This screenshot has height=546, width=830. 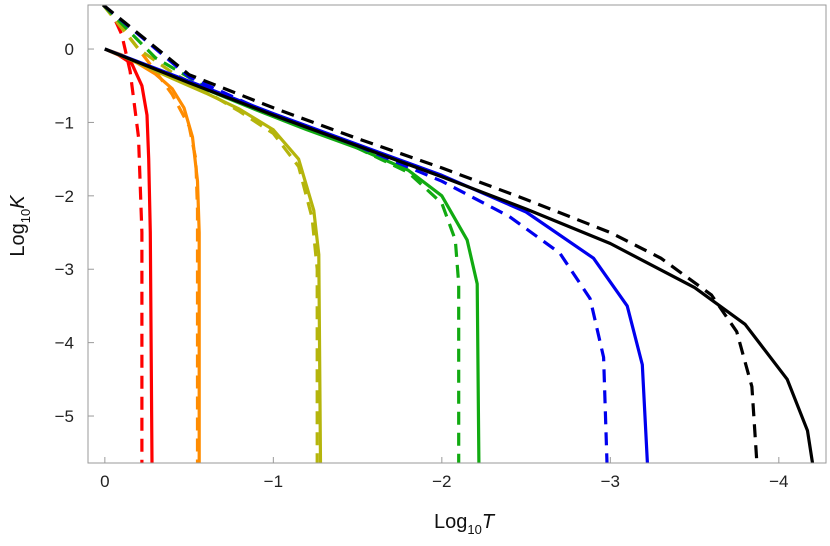 I want to click on y-axis-title-sub: 10, so click(x=25, y=216).